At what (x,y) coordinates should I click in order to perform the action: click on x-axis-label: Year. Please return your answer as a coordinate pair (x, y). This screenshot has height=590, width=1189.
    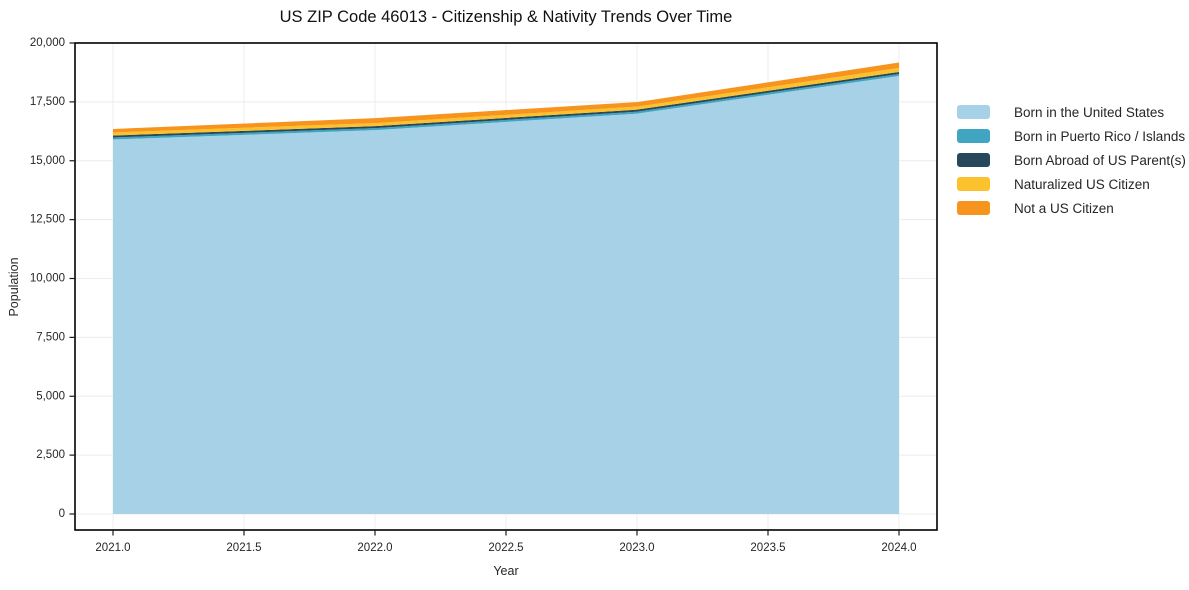
    Looking at the image, I should click on (506, 571).